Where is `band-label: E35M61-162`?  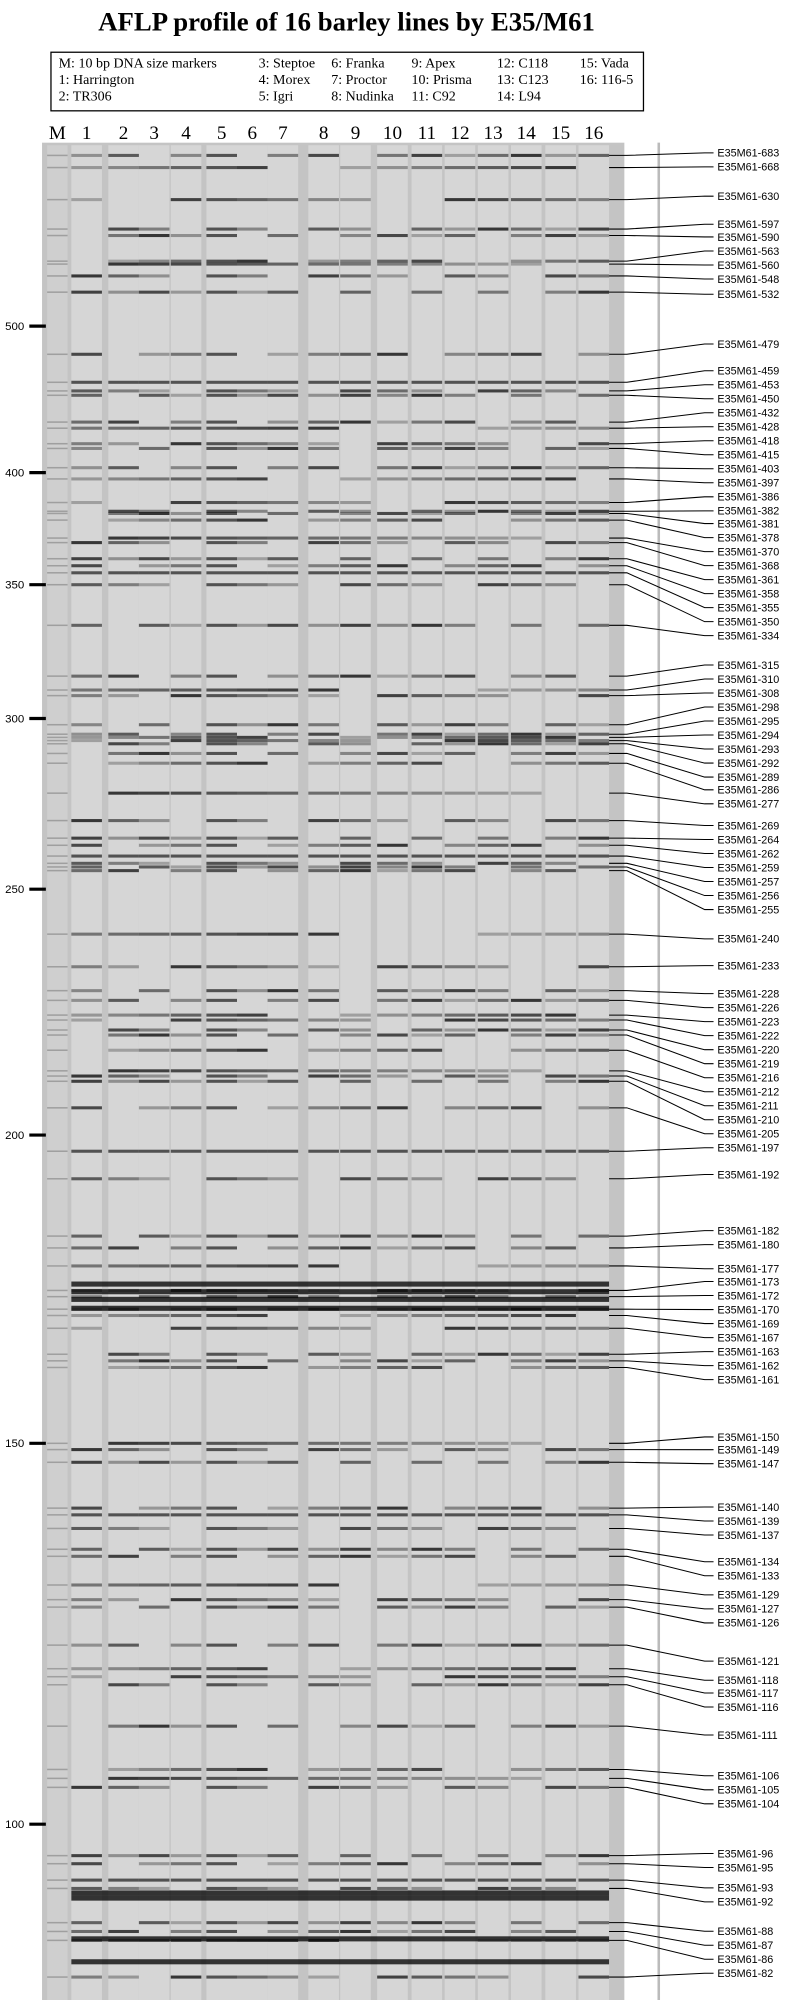
band-label: E35M61-162 is located at coordinates (748, 1366).